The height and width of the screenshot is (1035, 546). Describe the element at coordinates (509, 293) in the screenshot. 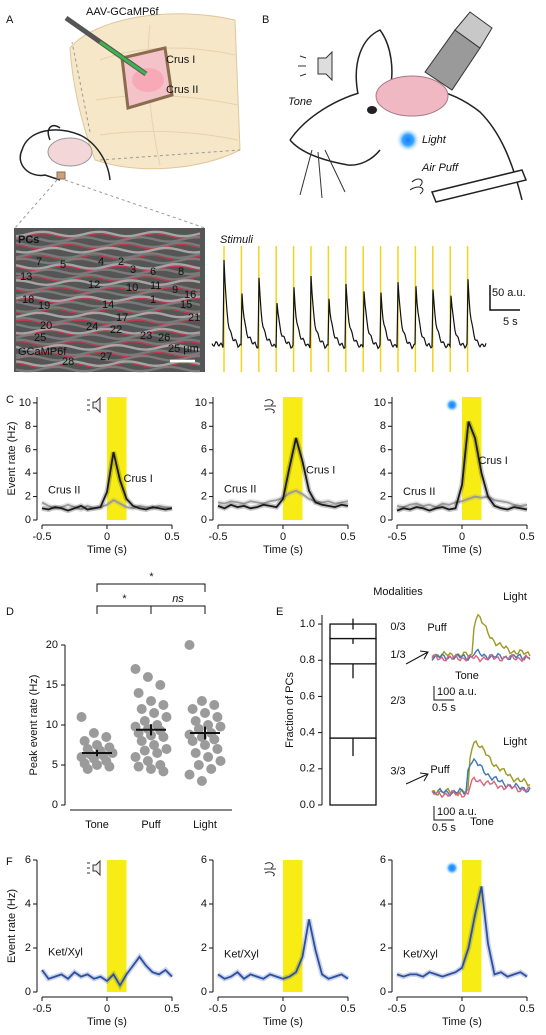

I see `scale-label: 50 a.u.` at that location.